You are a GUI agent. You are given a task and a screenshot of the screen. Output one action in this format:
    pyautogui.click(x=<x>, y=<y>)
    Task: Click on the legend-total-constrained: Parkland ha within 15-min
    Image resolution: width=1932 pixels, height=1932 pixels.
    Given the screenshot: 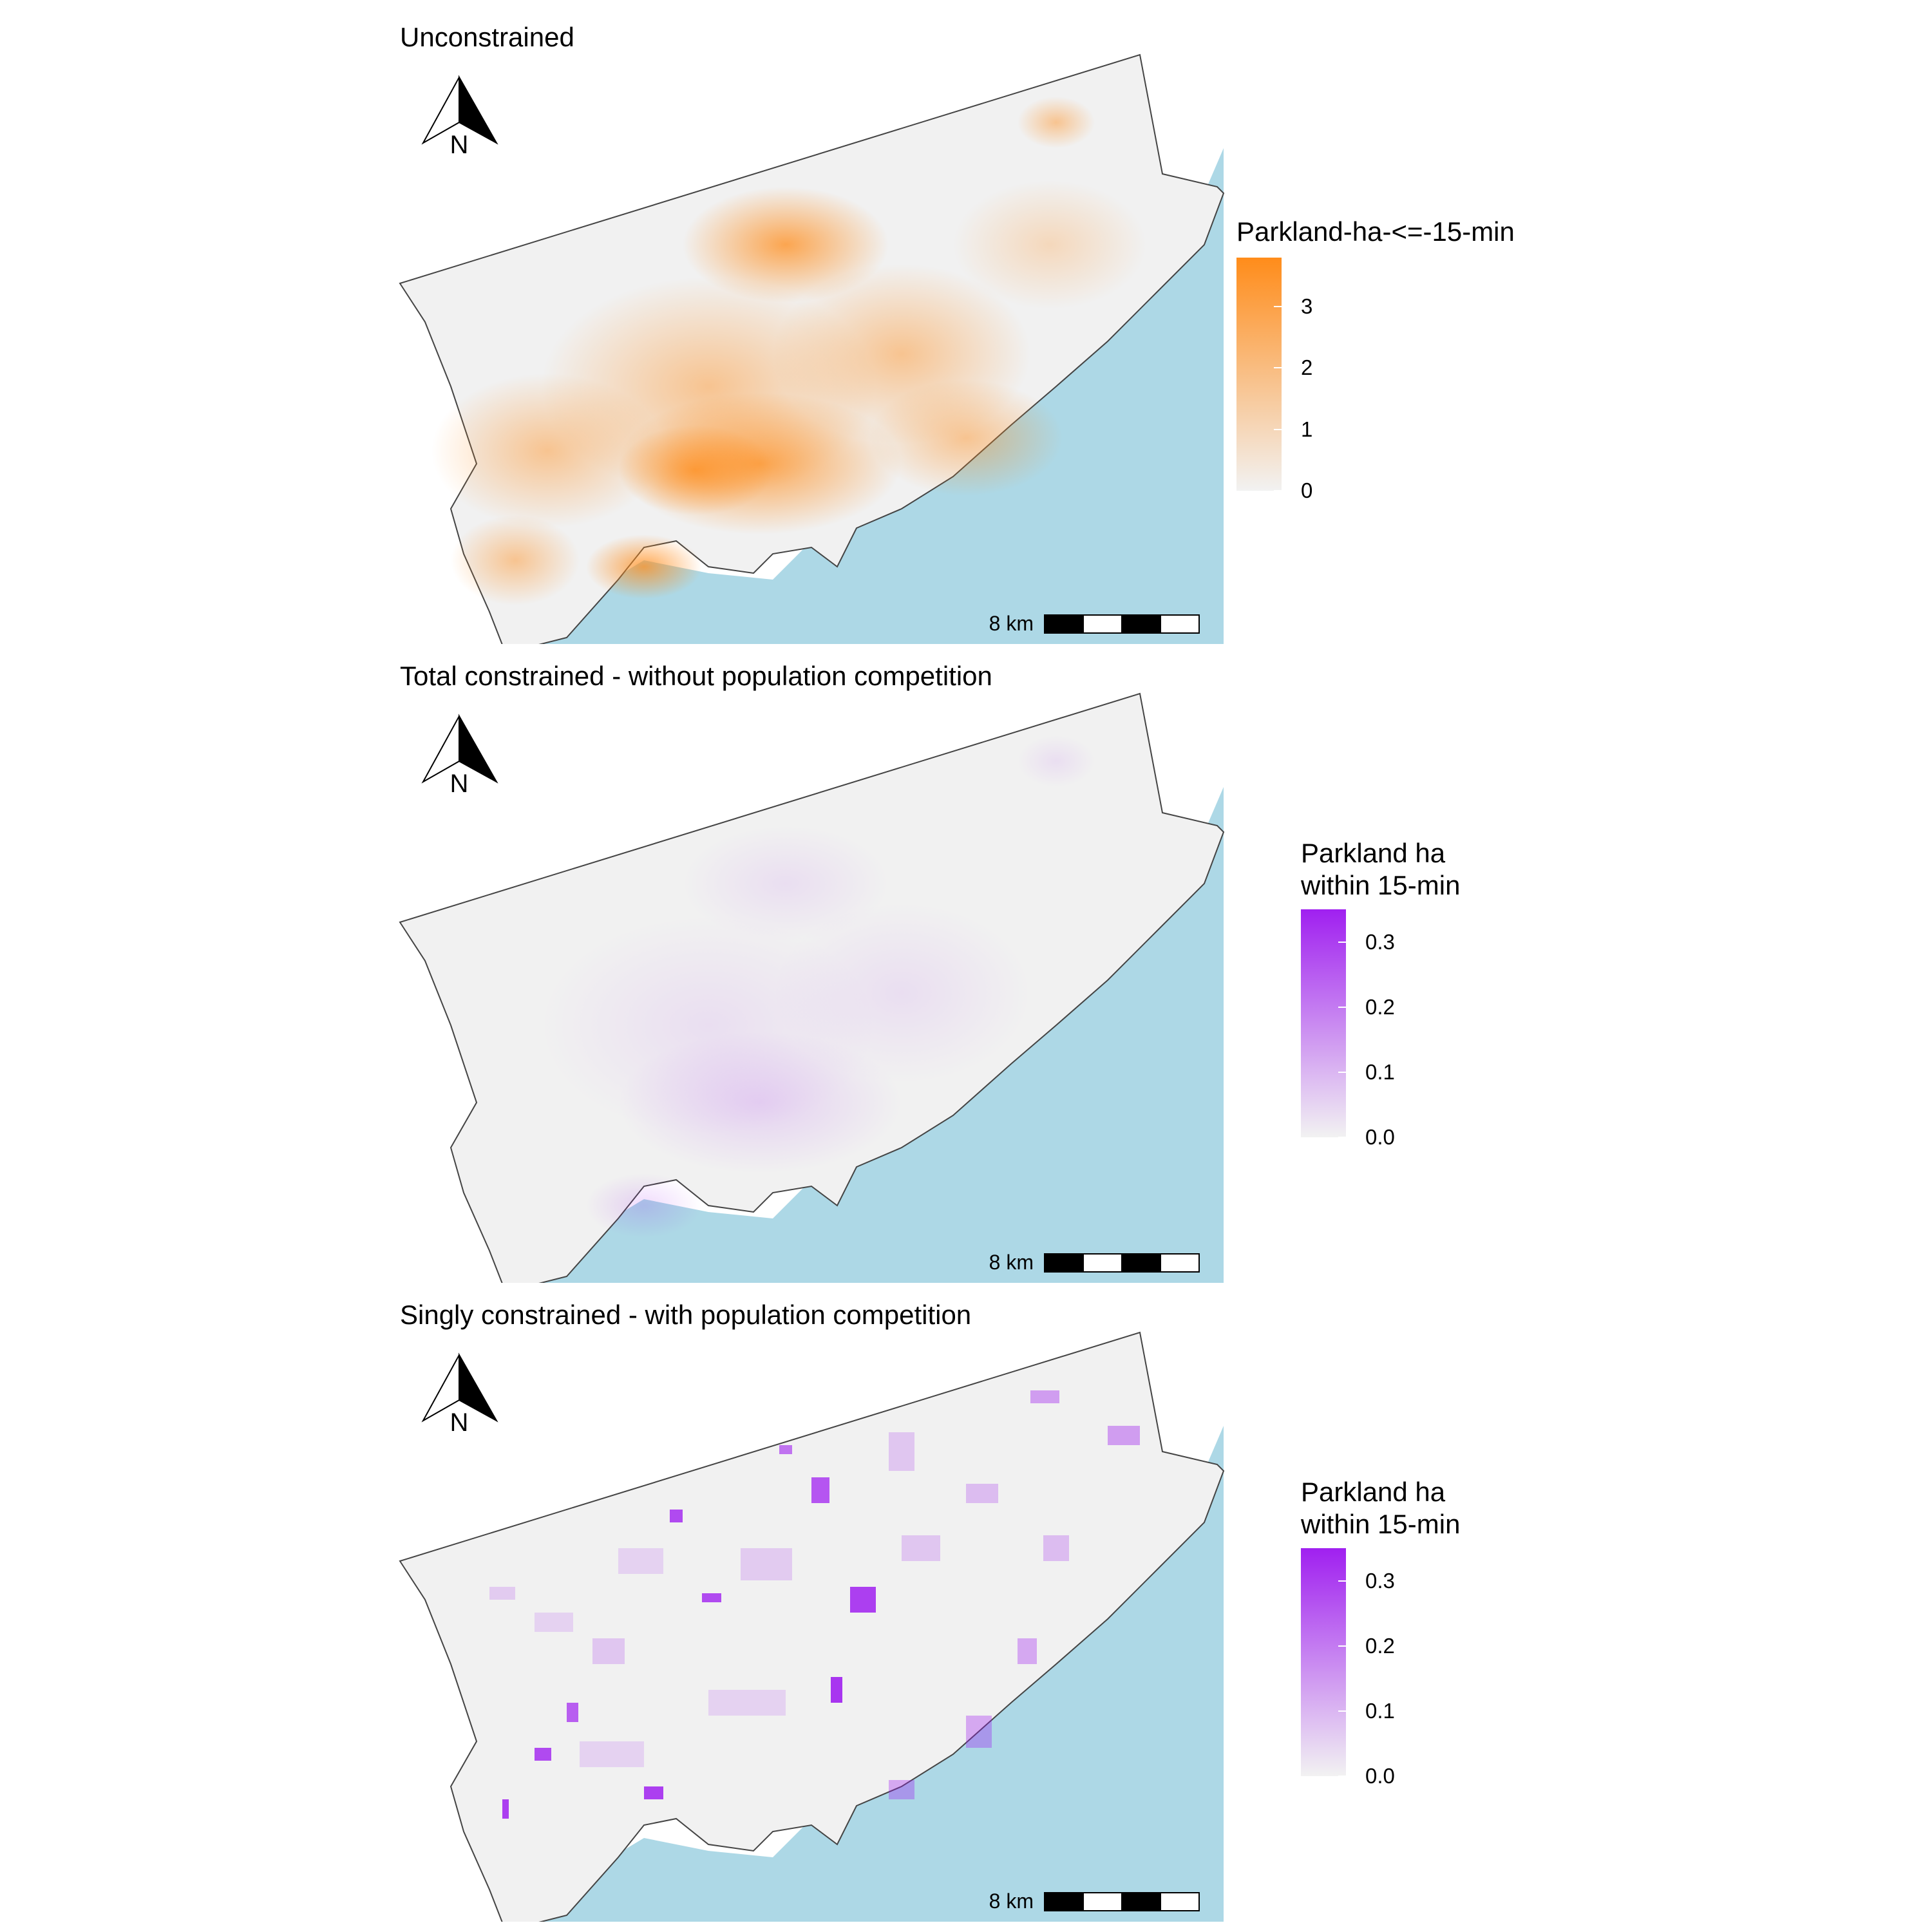 What is the action you would take?
    pyautogui.click(x=1380, y=870)
    